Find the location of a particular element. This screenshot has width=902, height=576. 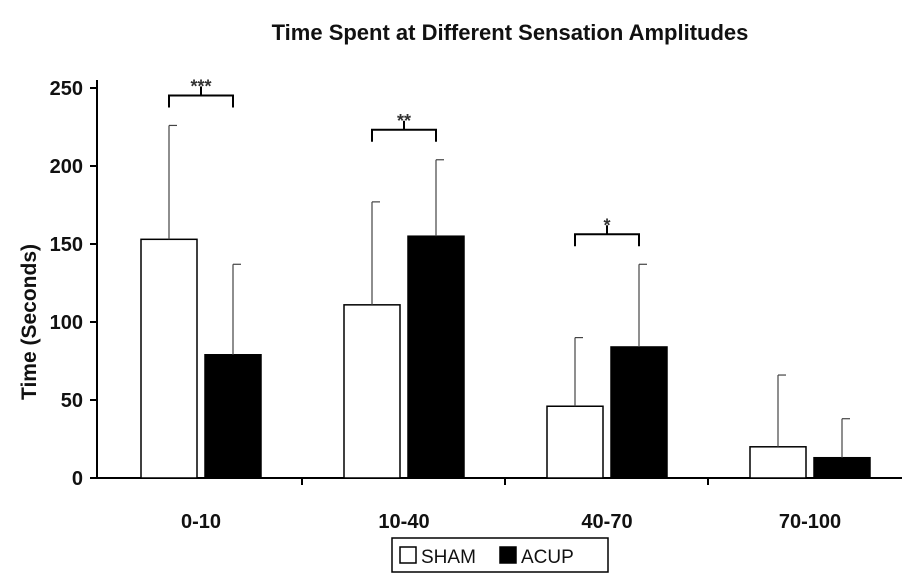

significance-label: *** is located at coordinates (200, 86).